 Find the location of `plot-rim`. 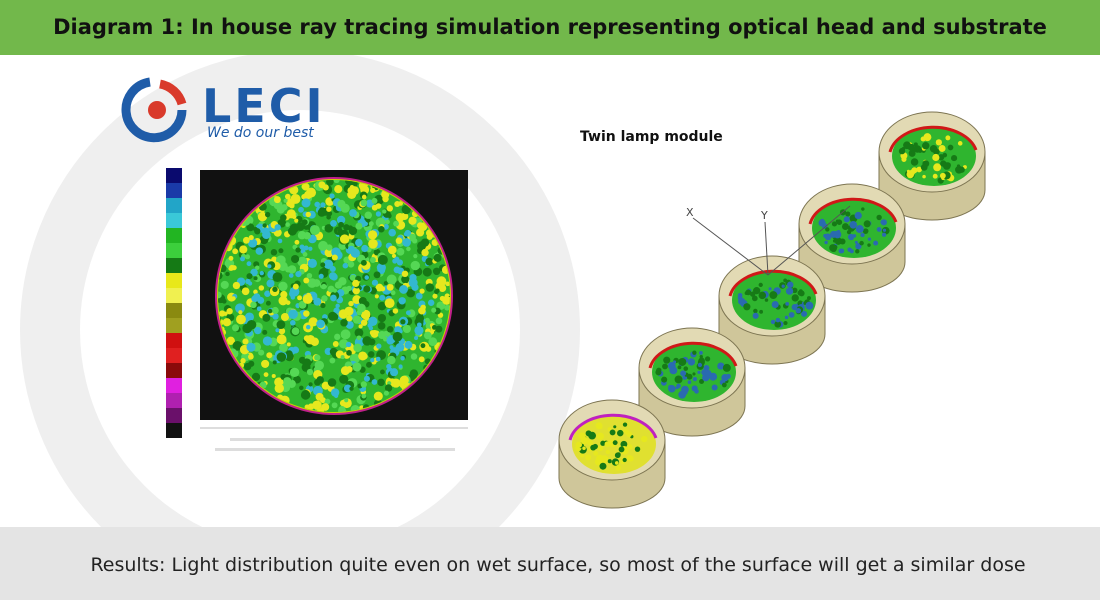

plot-rim is located at coordinates (334, 296).